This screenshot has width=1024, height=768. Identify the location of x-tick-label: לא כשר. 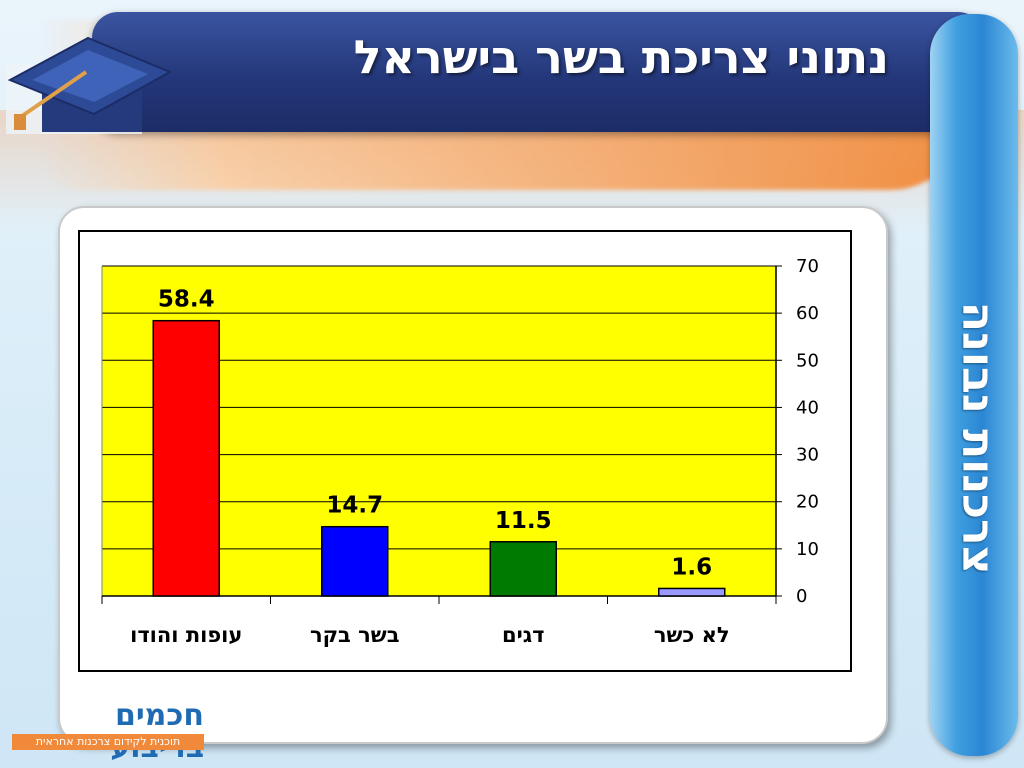
(692, 635).